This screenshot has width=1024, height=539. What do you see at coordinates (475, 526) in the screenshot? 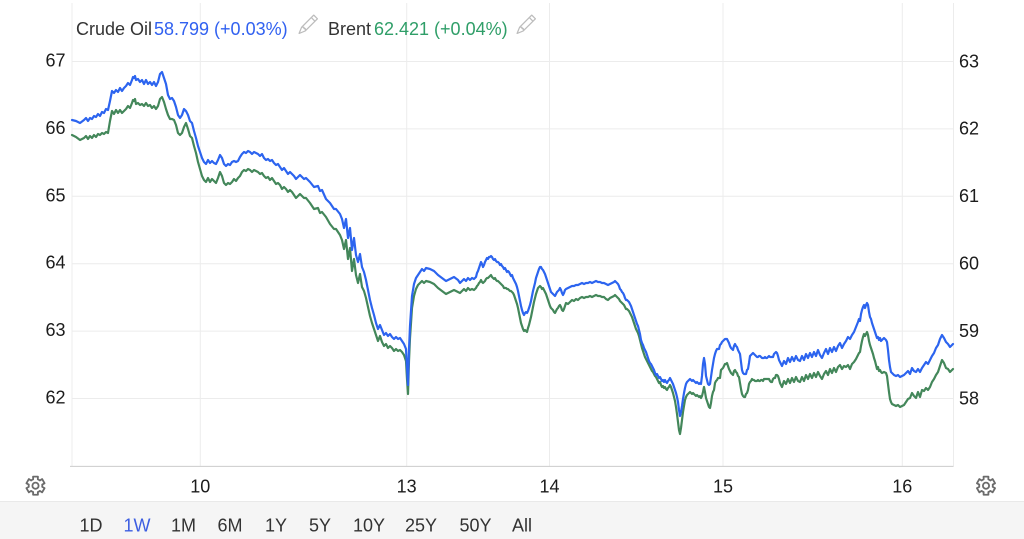
I see `svg-text: 50Y` at bounding box center [475, 526].